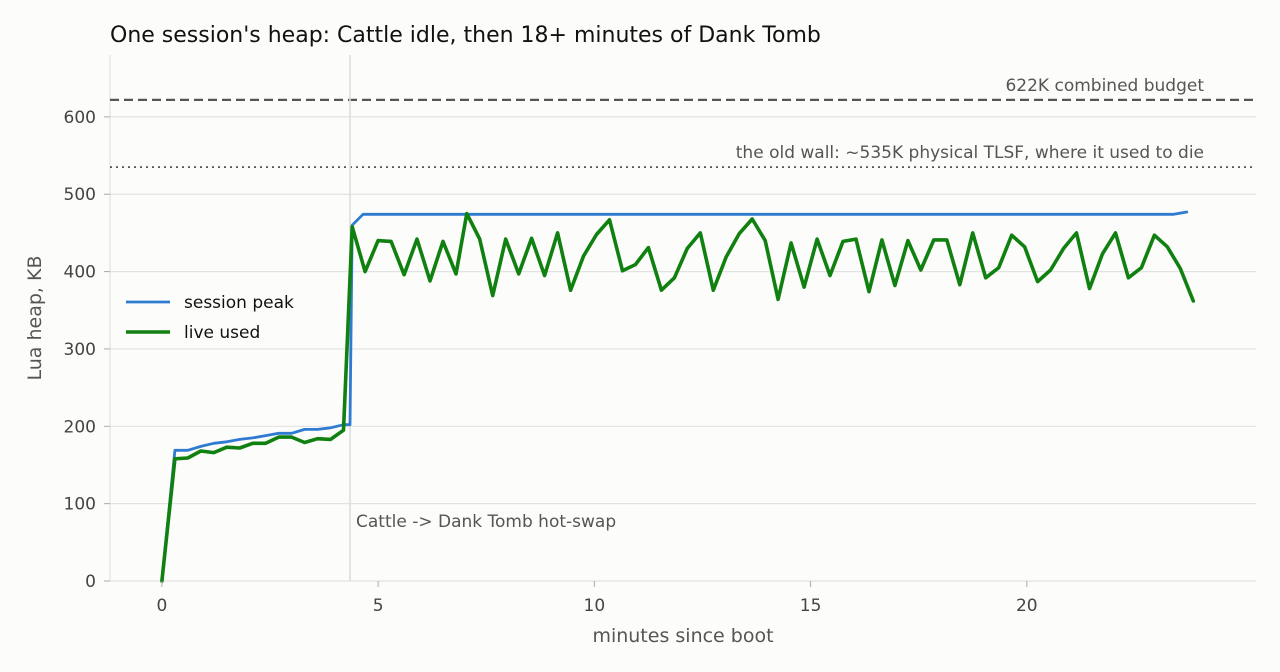 Image resolution: width=1280 pixels, height=672 pixels. What do you see at coordinates (80, 273) in the screenshot?
I see `y-tick-label: 400` at bounding box center [80, 273].